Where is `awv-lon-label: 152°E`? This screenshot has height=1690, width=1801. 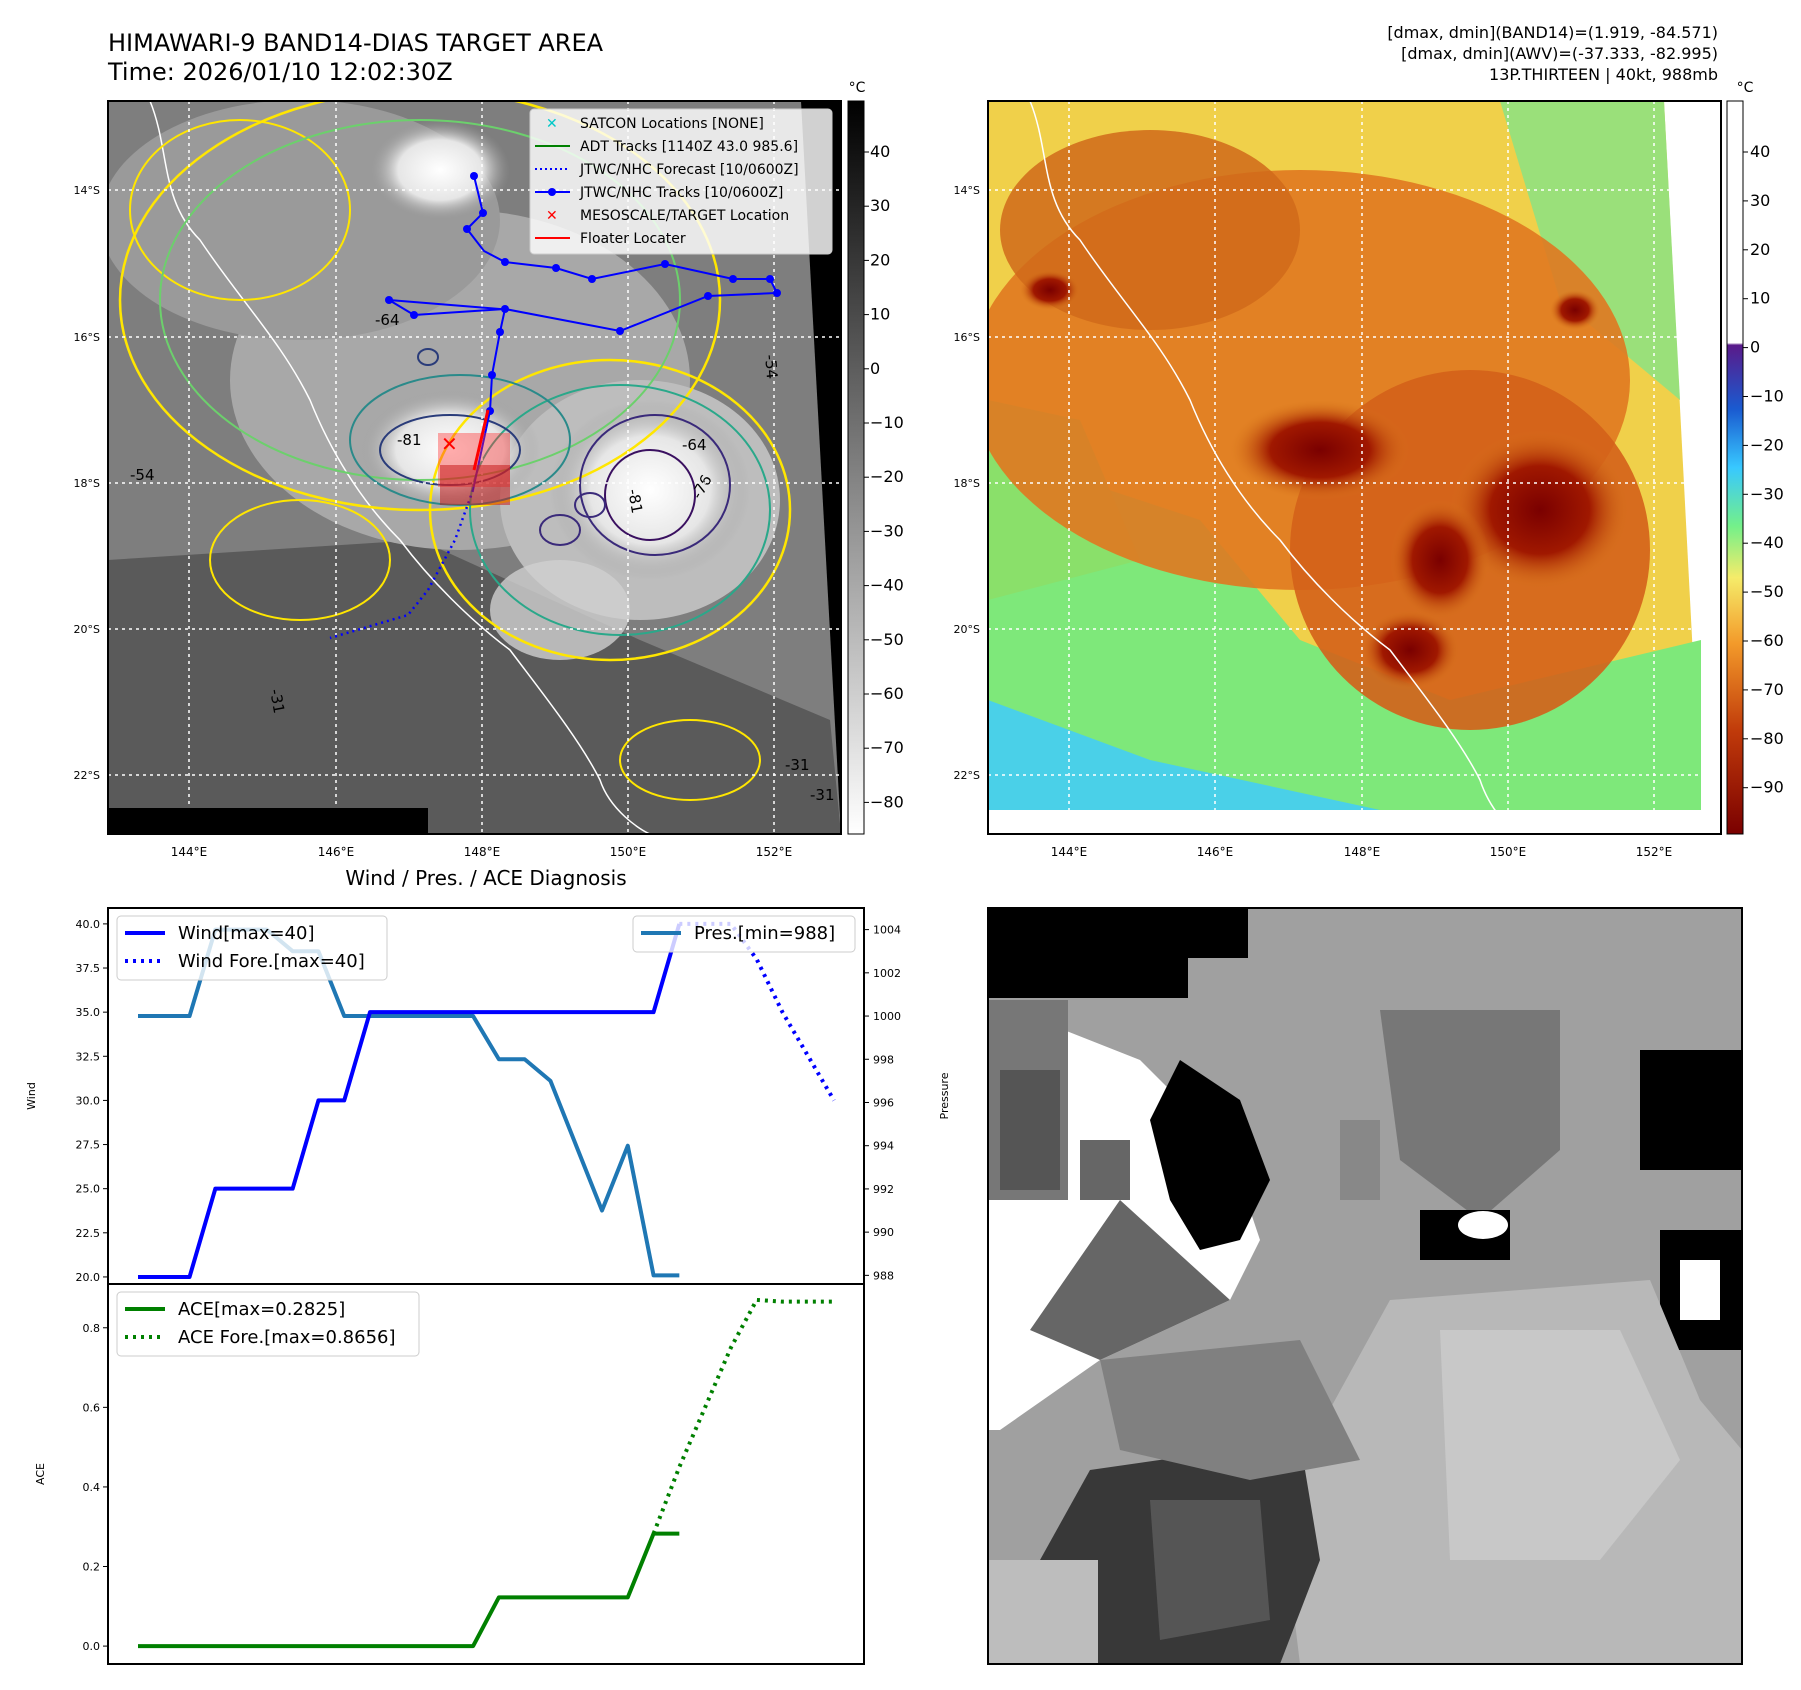
awv-lon-label: 152°E is located at coordinates (1654, 852).